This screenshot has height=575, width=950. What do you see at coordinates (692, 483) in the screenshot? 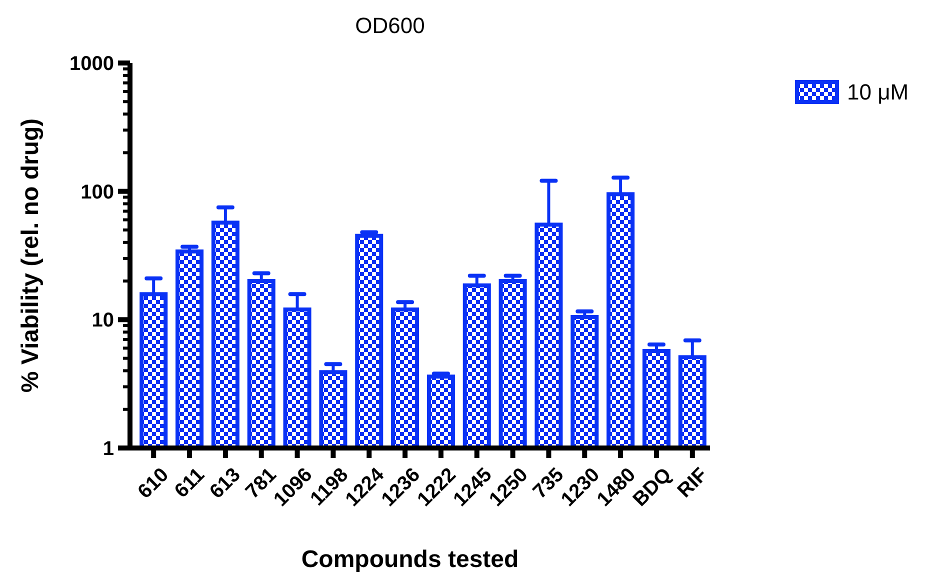
I see `x-tick-label: RIF` at bounding box center [692, 483].